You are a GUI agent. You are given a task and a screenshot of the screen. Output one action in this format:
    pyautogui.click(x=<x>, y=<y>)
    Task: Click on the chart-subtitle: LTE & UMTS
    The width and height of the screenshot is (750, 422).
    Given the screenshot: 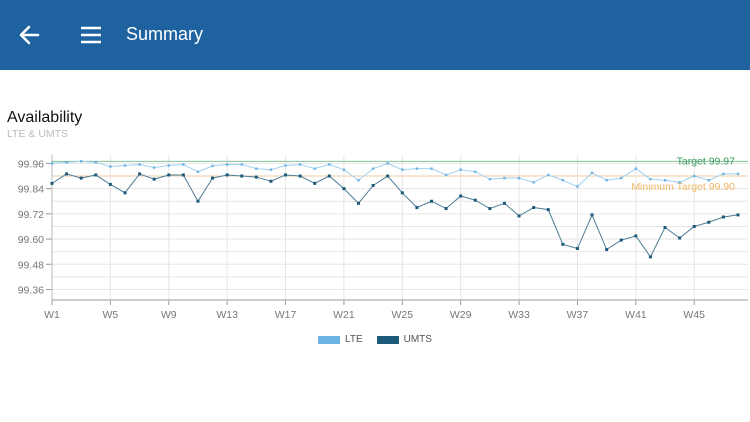 What is the action you would take?
    pyautogui.click(x=38, y=134)
    